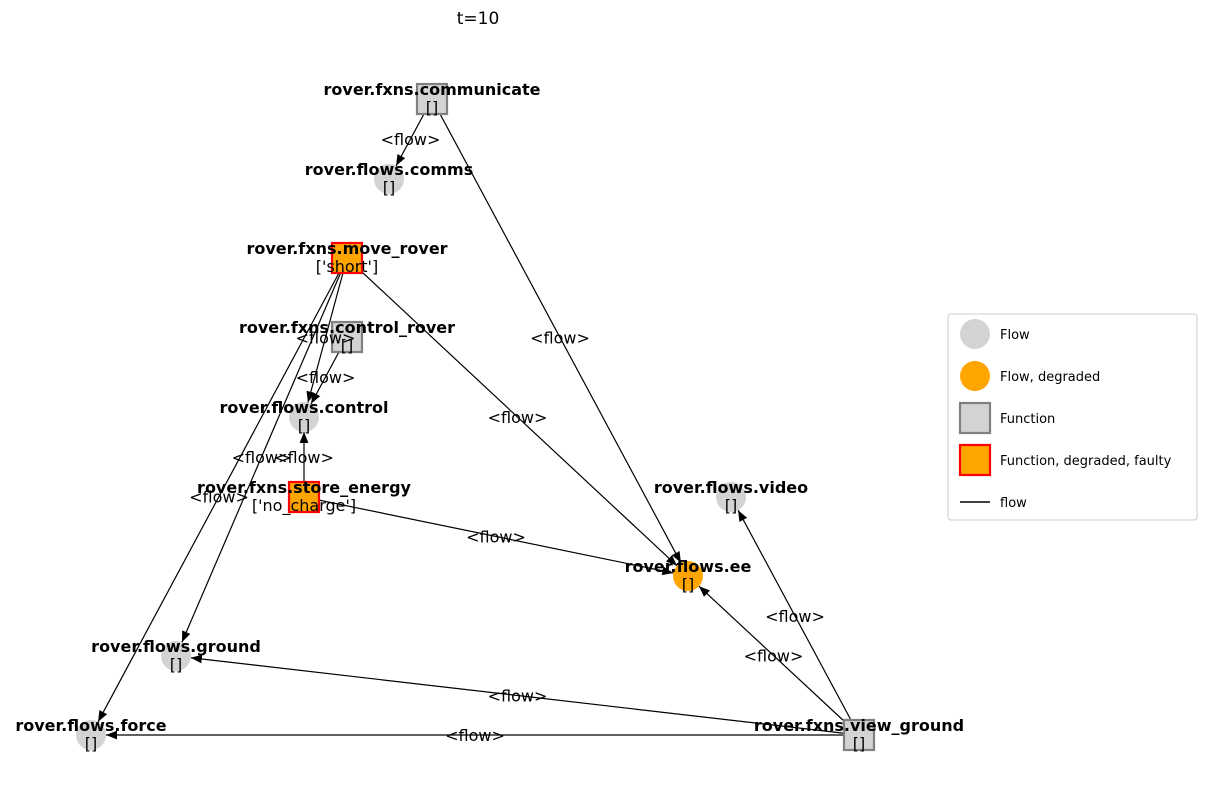  Describe the element at coordinates (731, 505) in the screenshot. I see `node-state-video: []` at that location.